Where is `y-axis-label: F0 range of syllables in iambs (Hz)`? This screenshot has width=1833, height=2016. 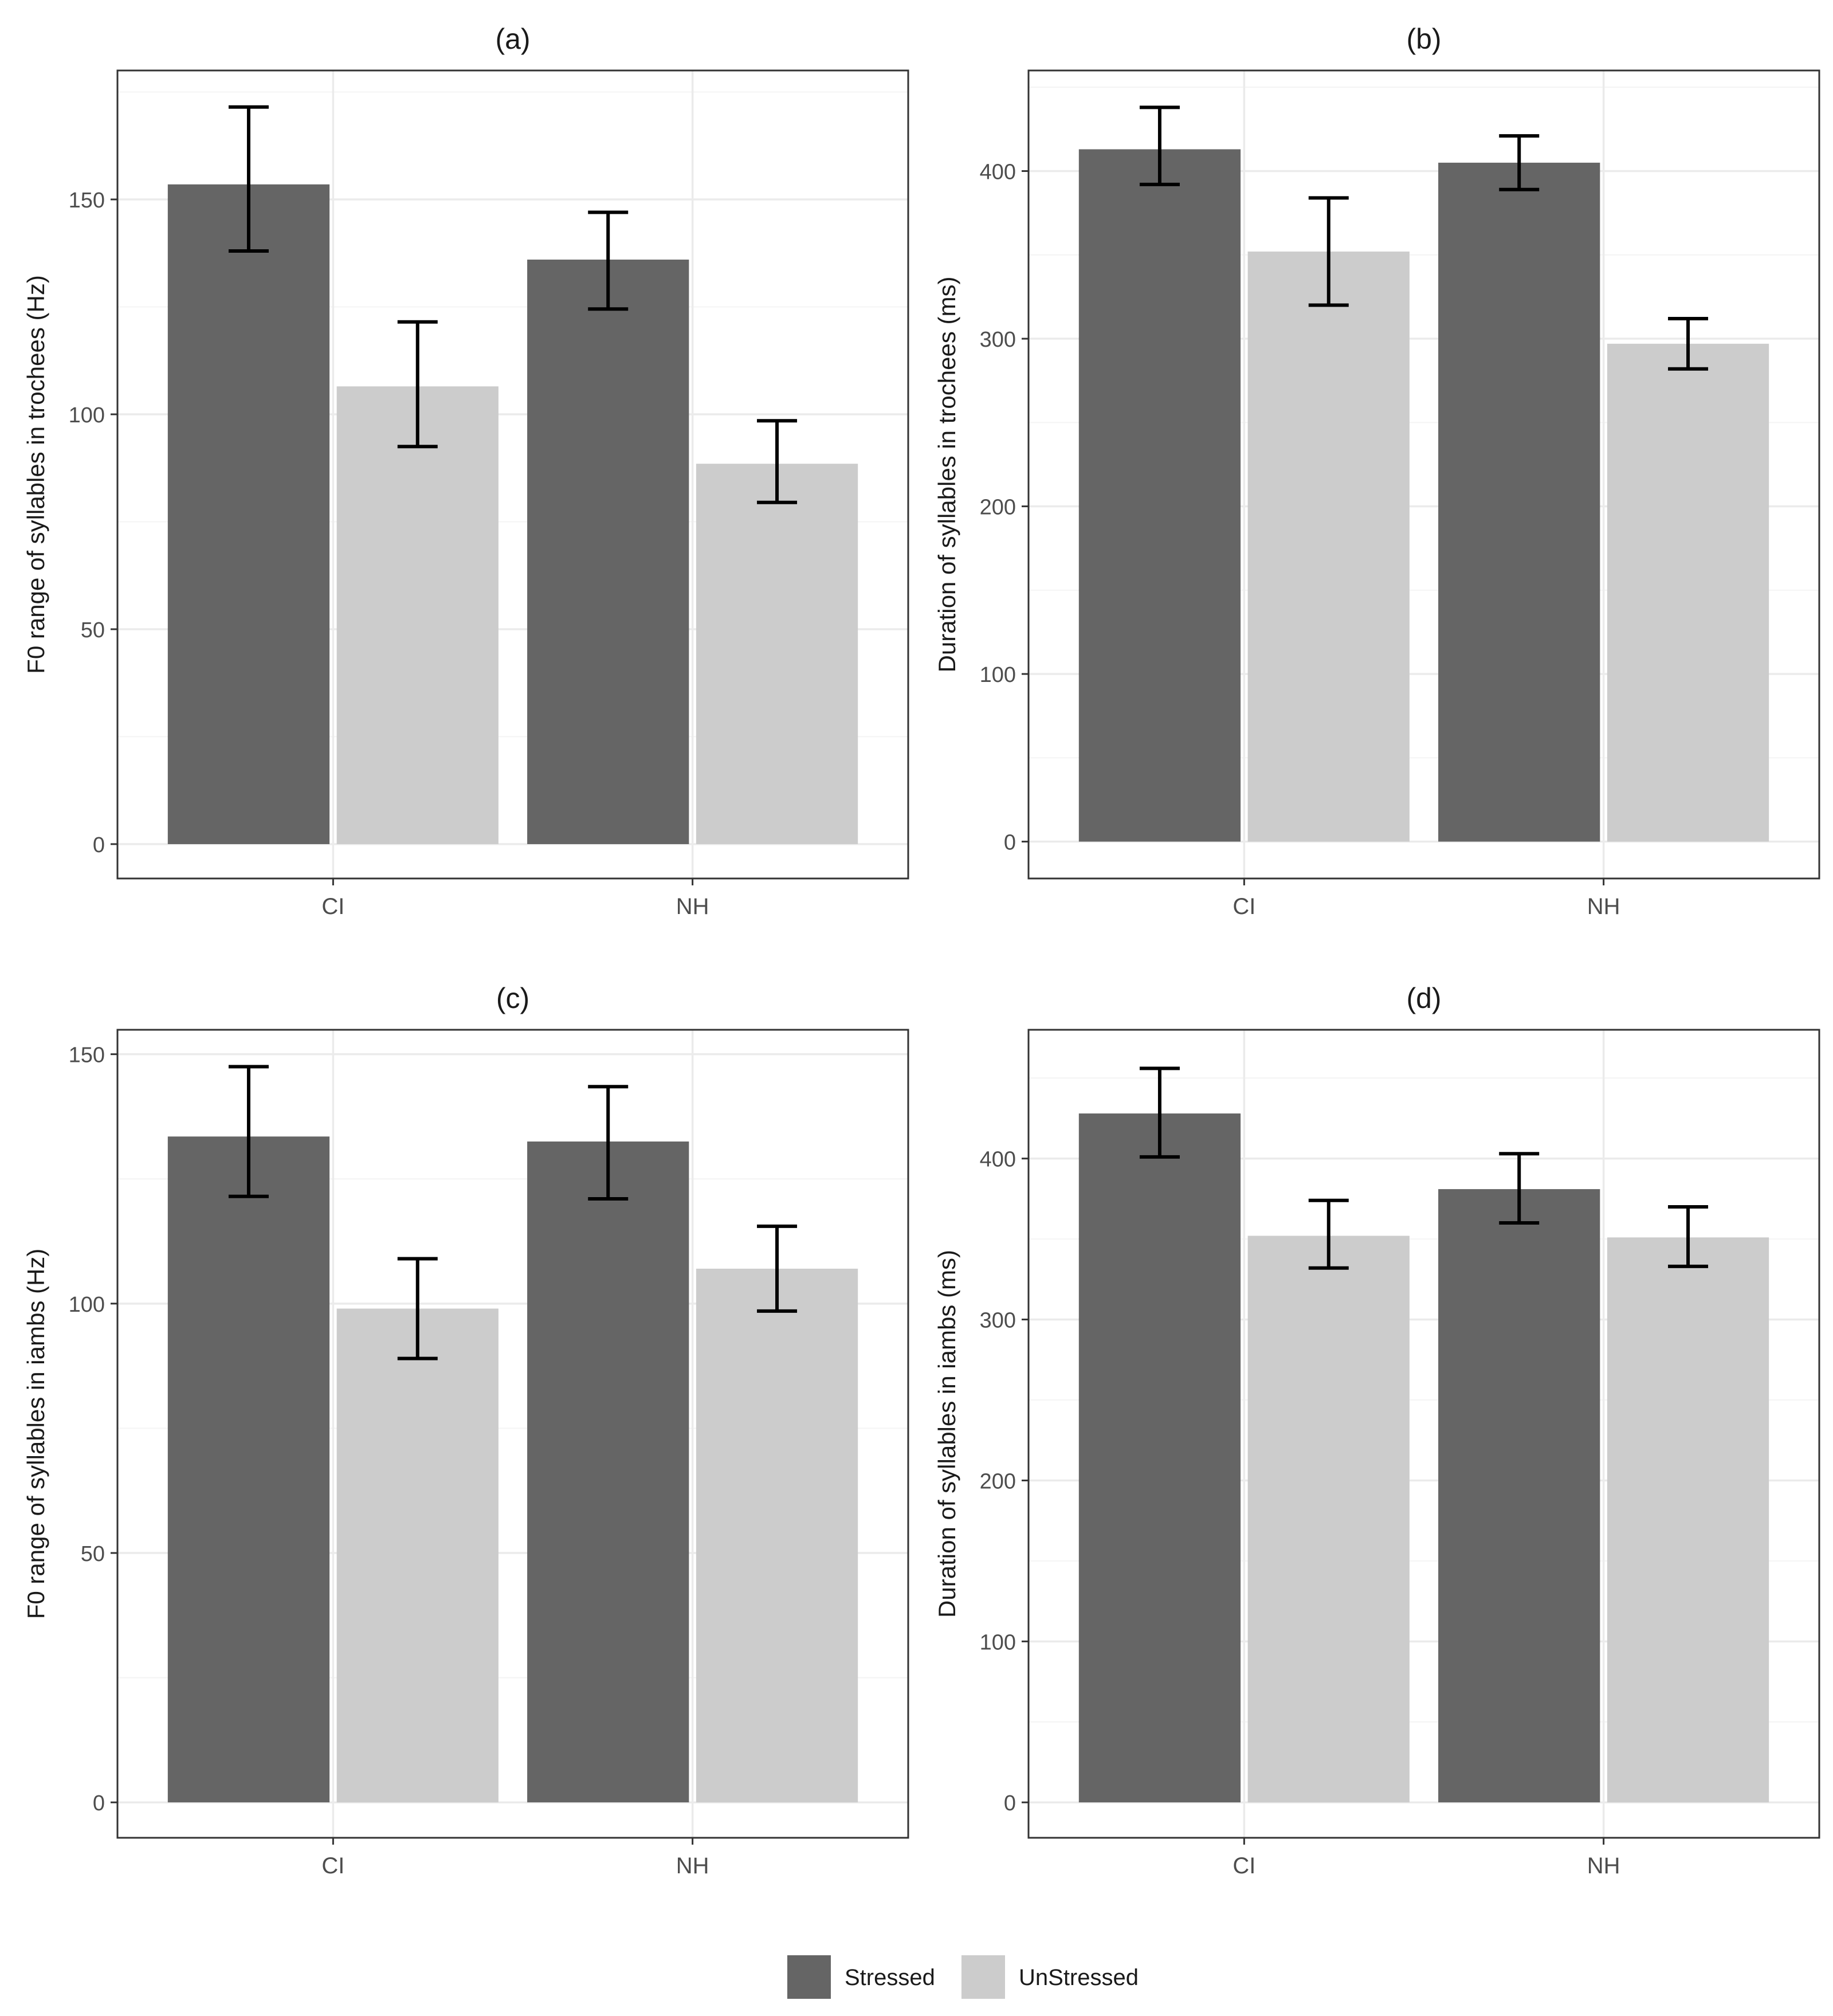 y-axis-label: F0 range of syllables in iambs (Hz) is located at coordinates (35, 1434).